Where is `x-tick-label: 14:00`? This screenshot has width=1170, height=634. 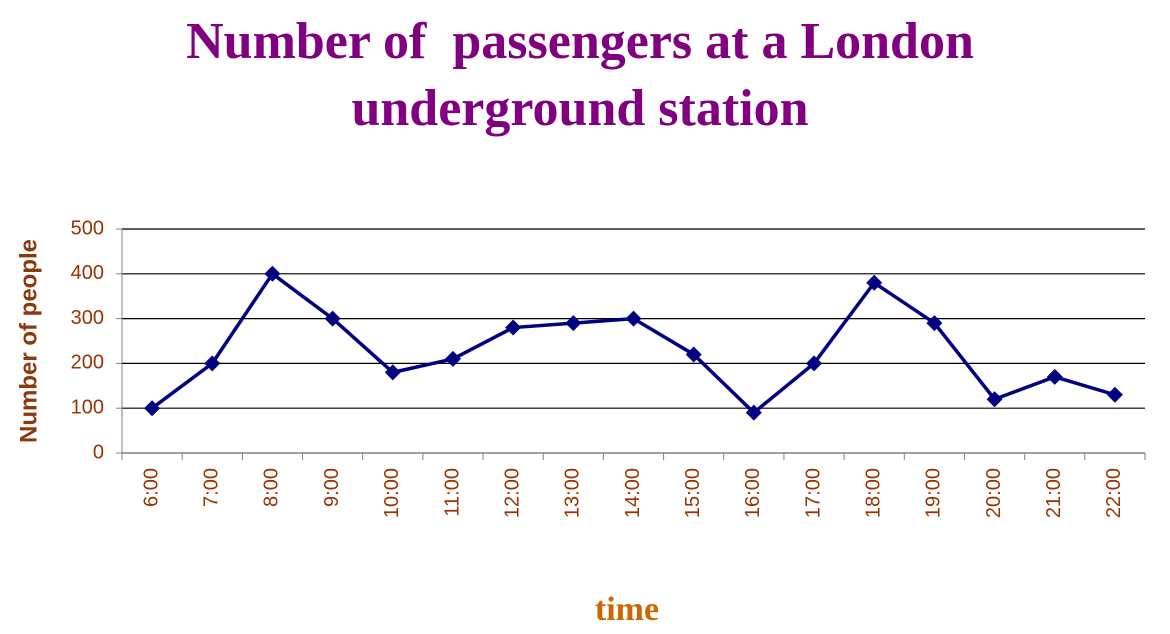 x-tick-label: 14:00 is located at coordinates (633, 493).